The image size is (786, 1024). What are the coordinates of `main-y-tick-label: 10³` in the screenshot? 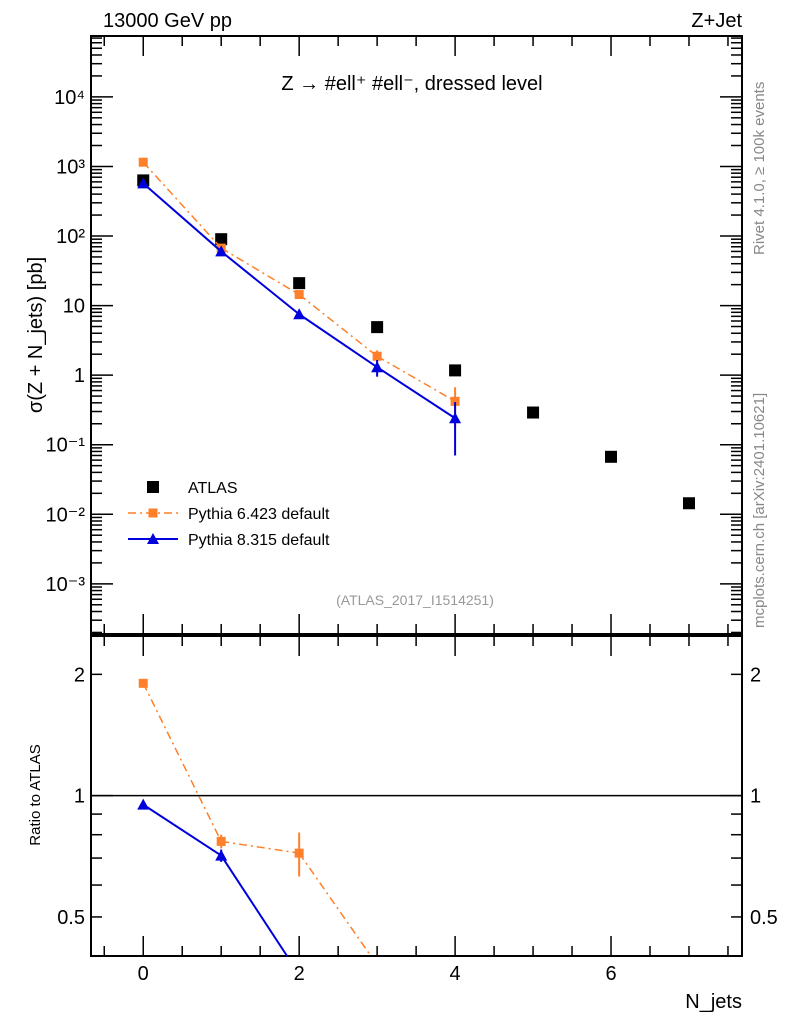 It's located at (70, 167).